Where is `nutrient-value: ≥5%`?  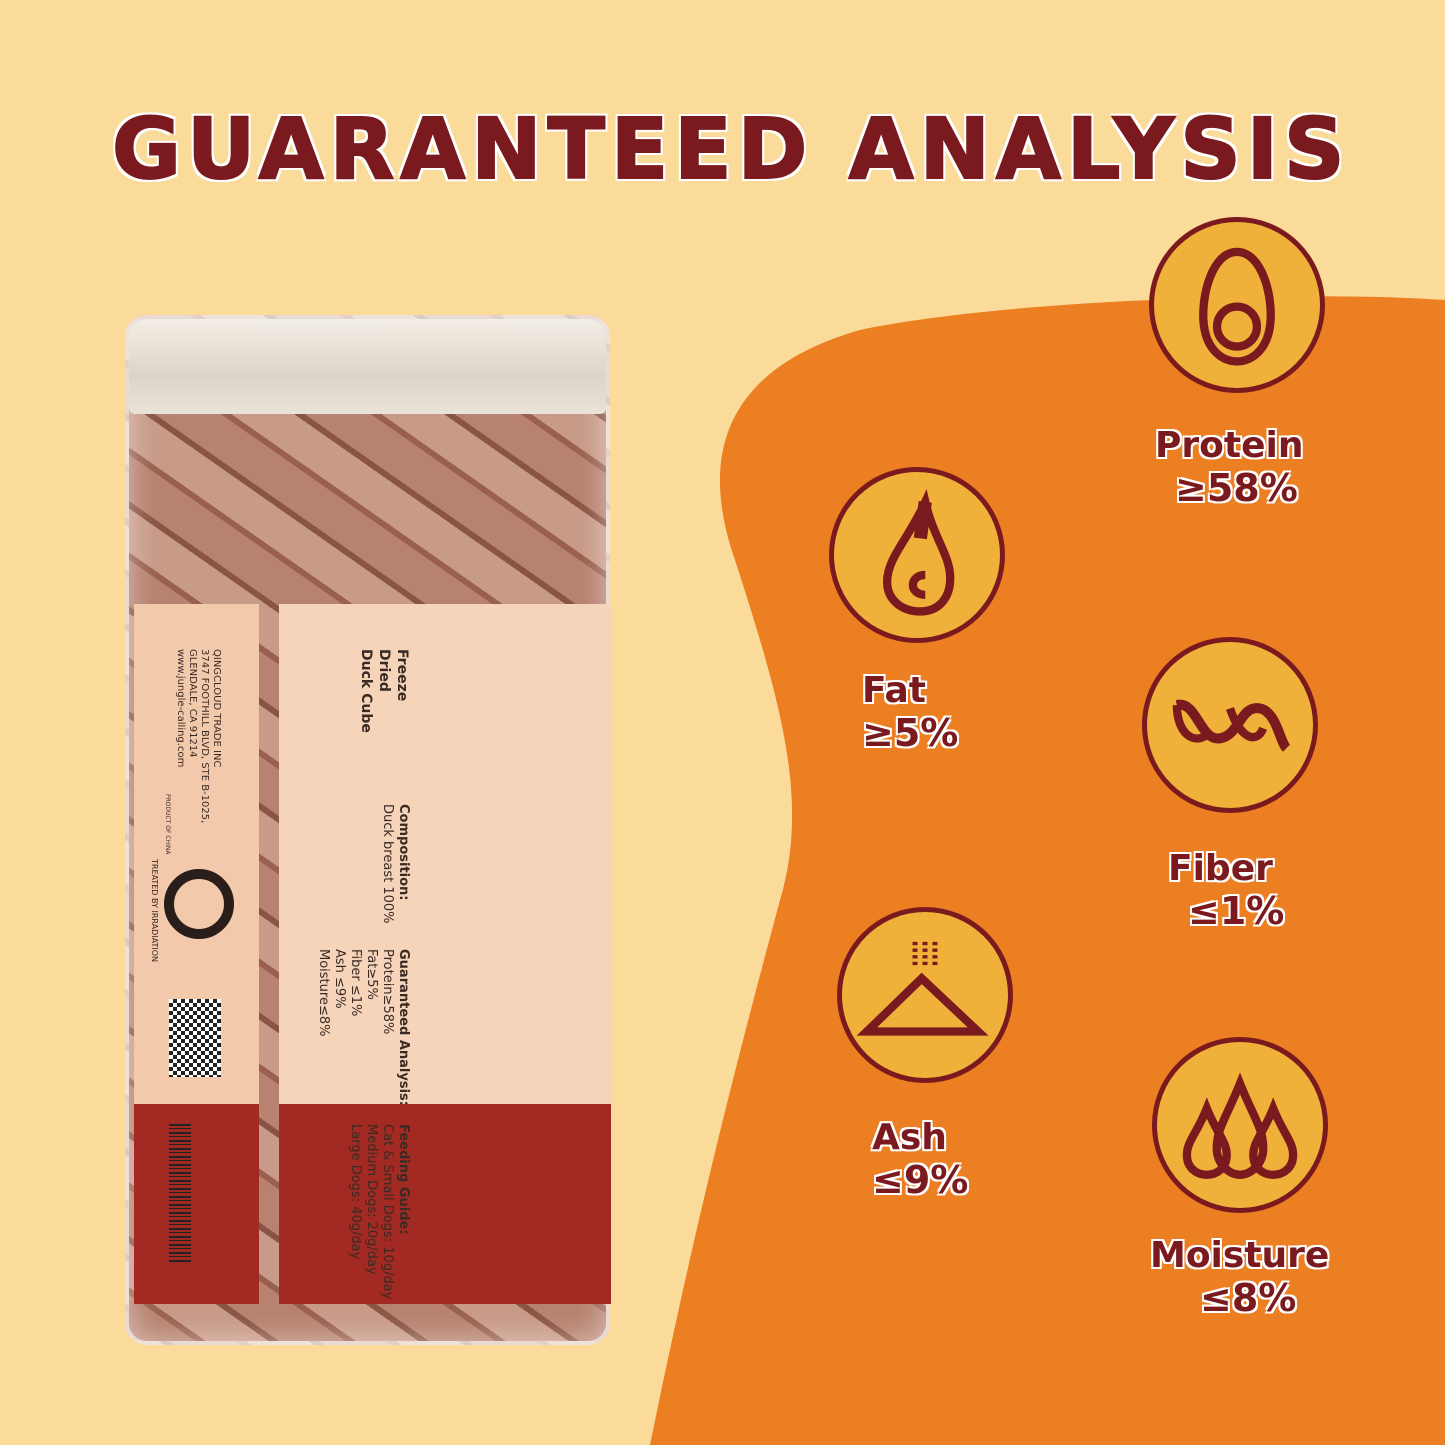 nutrient-value: ≥5% is located at coordinates (910, 733).